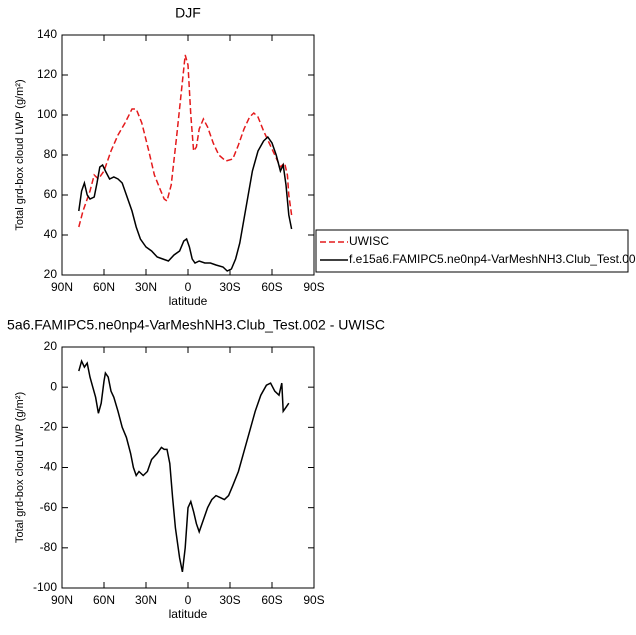 The image size is (636, 635). What do you see at coordinates (51, 154) in the screenshot?
I see `y-tick-label: 80` at bounding box center [51, 154].